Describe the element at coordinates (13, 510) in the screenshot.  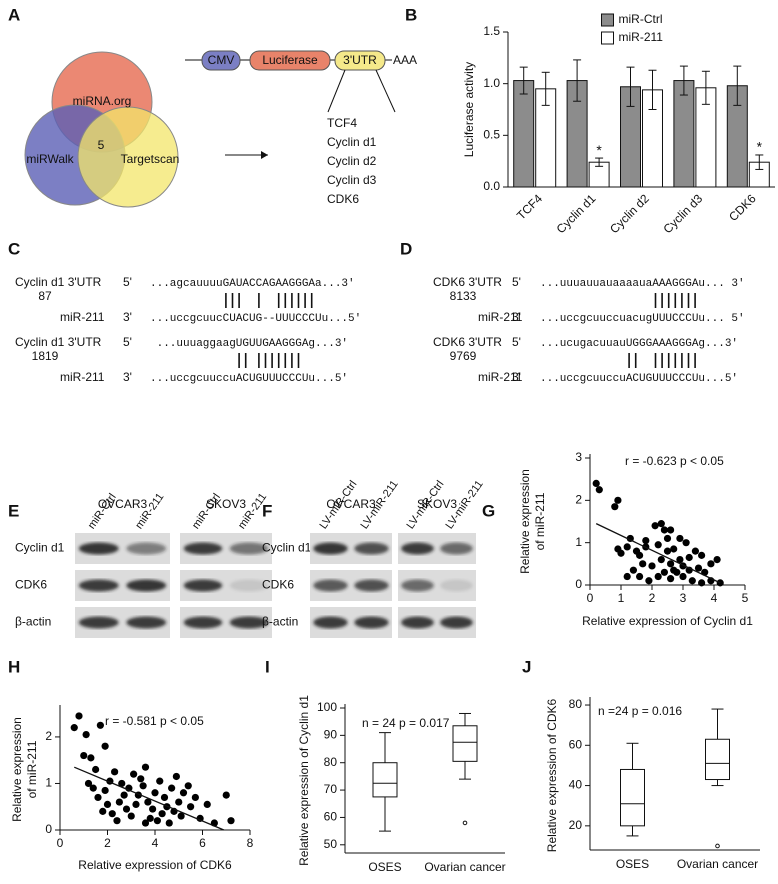
I see `panel-letter: E` at that location.